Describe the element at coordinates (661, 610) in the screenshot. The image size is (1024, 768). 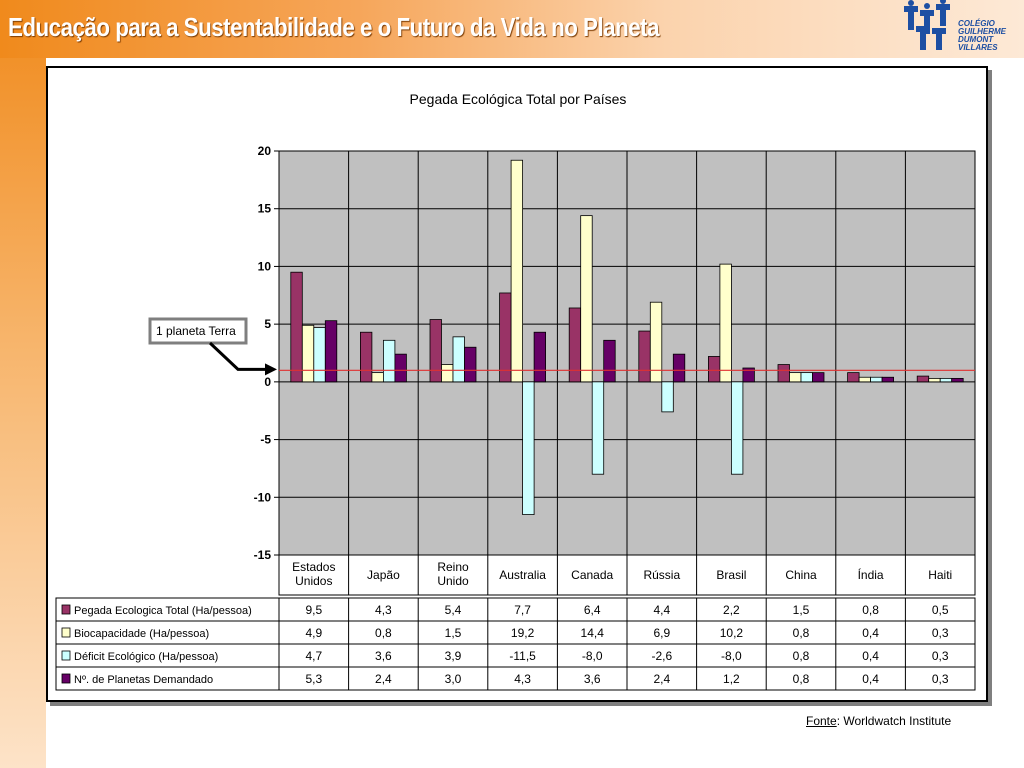
I see `data-label: 4,4` at that location.